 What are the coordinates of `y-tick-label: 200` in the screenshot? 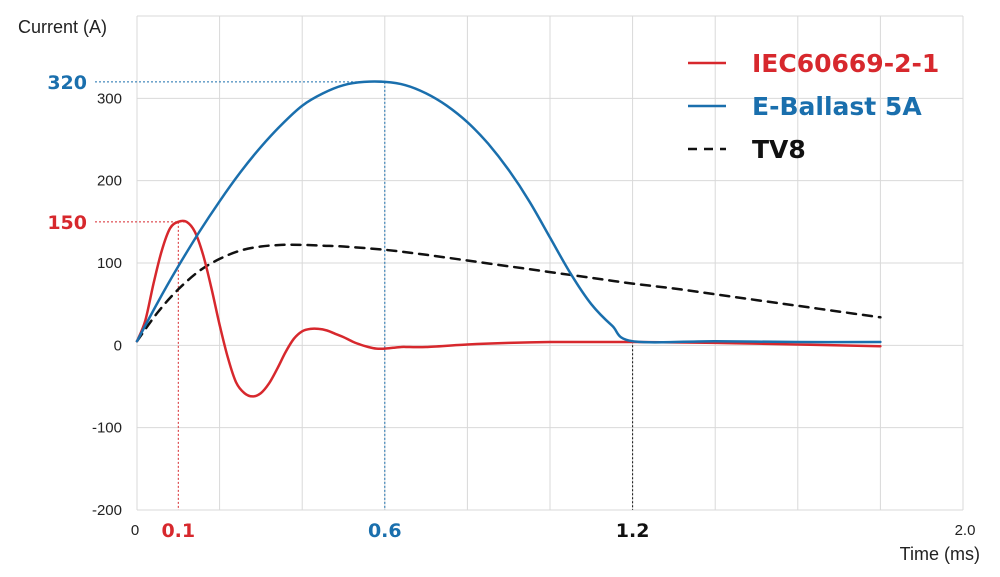 It's located at (109, 181).